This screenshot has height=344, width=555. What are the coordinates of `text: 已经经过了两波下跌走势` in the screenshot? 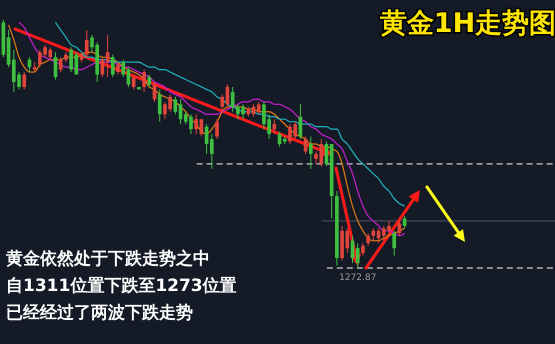 It's located at (99, 313).